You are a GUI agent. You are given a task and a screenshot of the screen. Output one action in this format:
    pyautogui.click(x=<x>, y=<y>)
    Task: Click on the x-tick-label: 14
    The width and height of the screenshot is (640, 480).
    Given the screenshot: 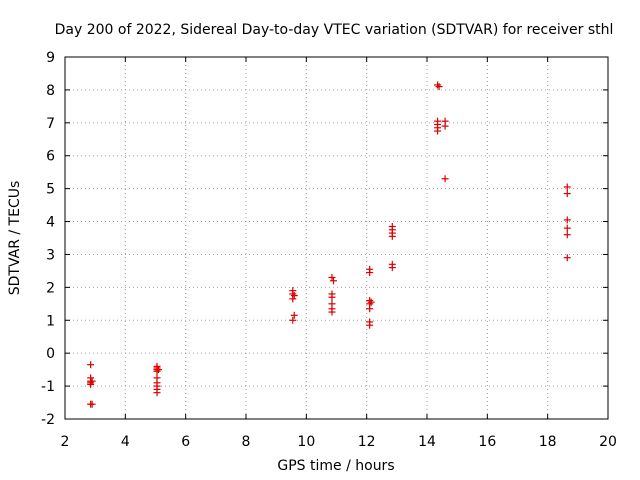 What is the action you would take?
    pyautogui.click(x=427, y=442)
    